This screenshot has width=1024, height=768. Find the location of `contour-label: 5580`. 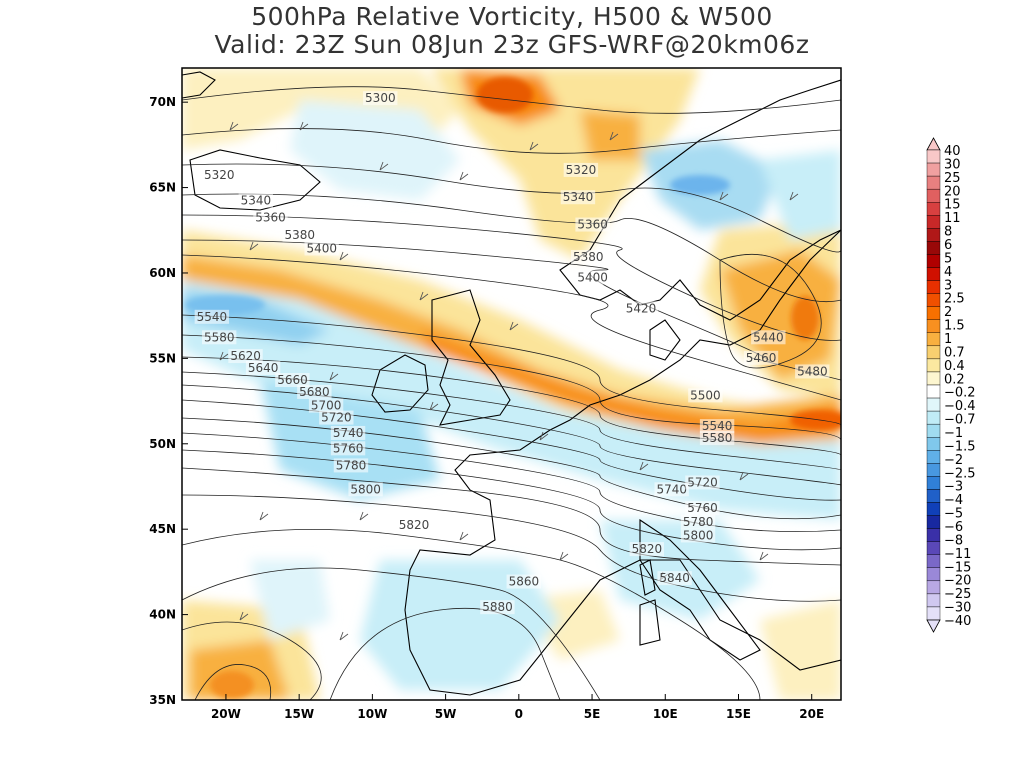

contour-label: 5580 is located at coordinates (717, 438).